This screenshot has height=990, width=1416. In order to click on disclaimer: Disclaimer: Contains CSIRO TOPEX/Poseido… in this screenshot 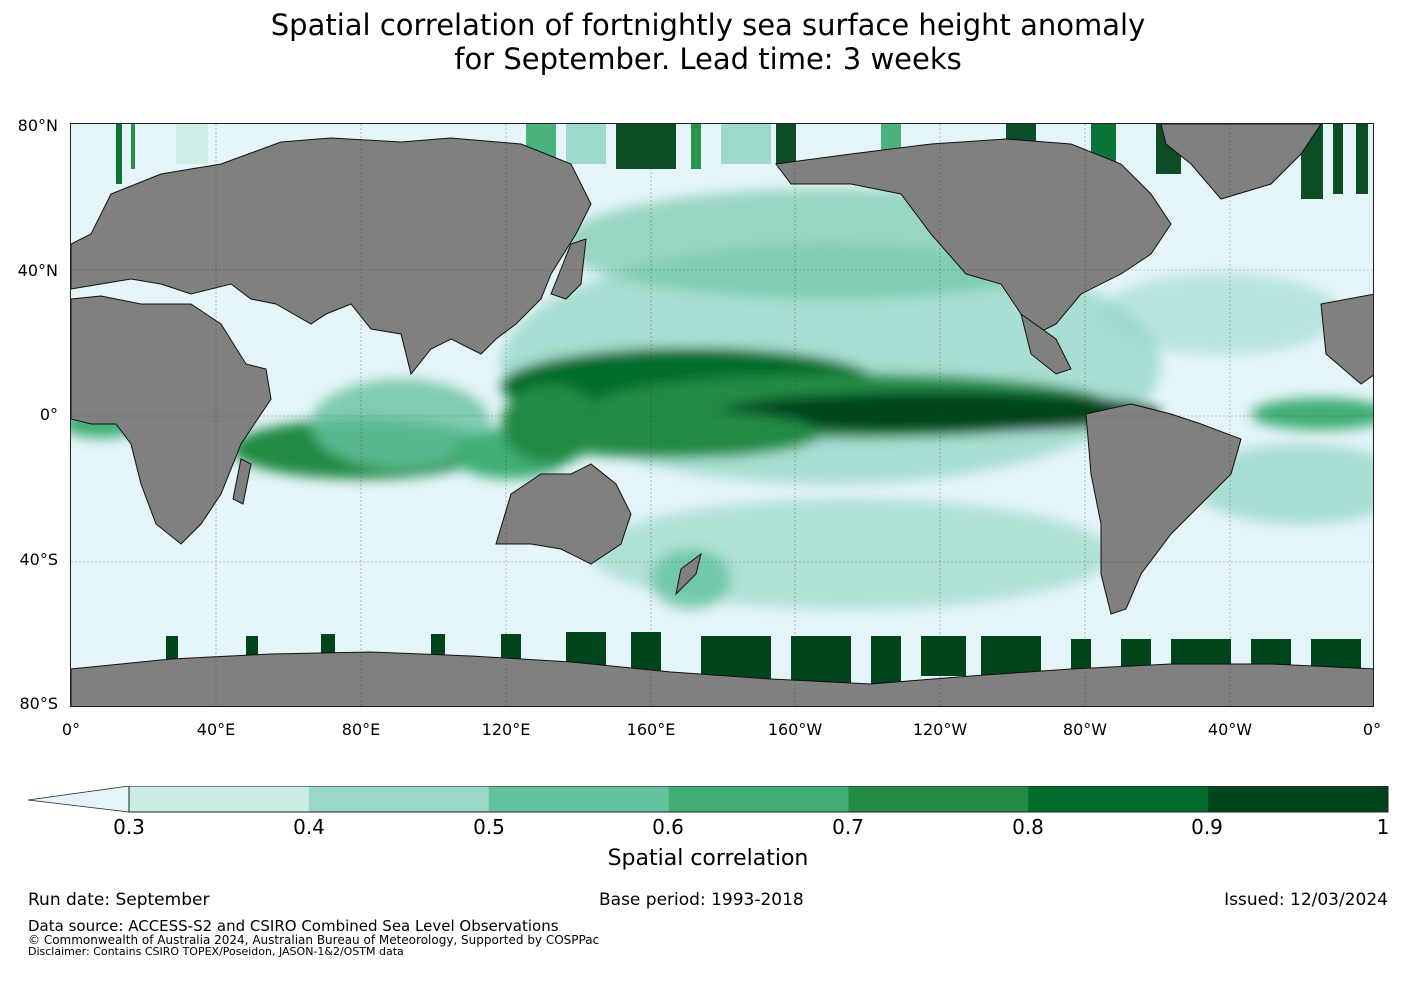, I will do `click(216, 951)`.